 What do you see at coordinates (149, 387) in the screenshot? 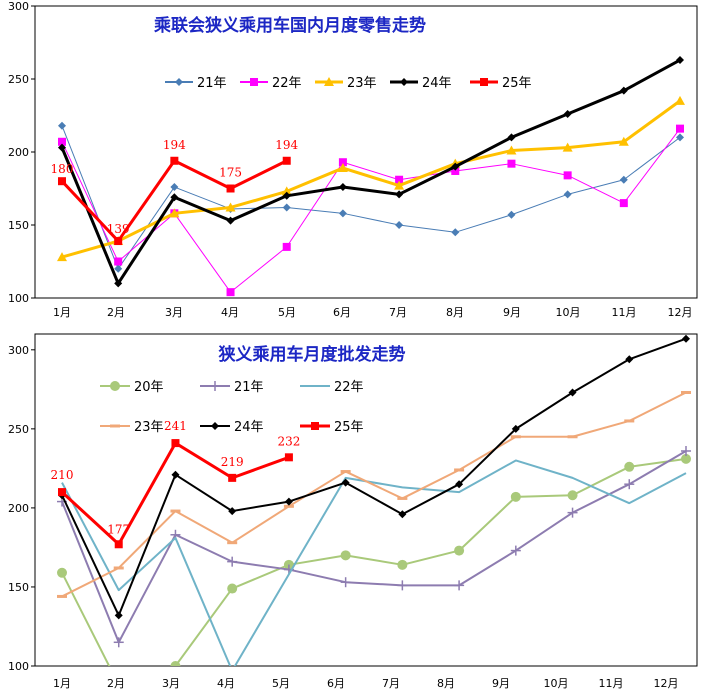
I see `legend-label: 20年` at bounding box center [149, 387].